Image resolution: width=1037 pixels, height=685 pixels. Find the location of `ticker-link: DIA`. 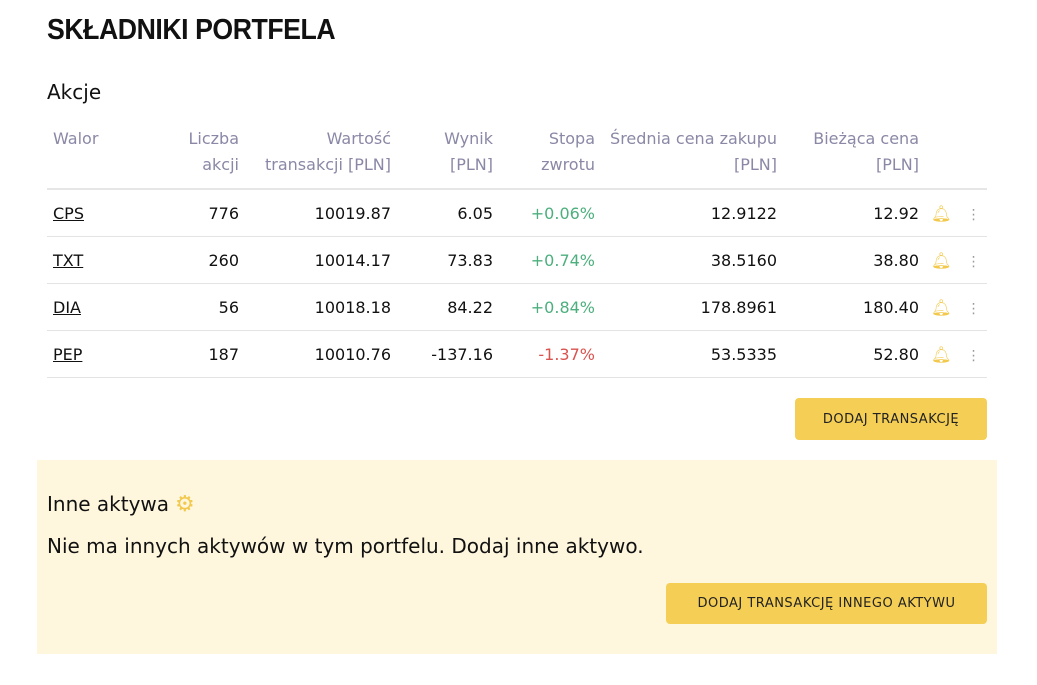

ticker-link: DIA is located at coordinates (67, 307).